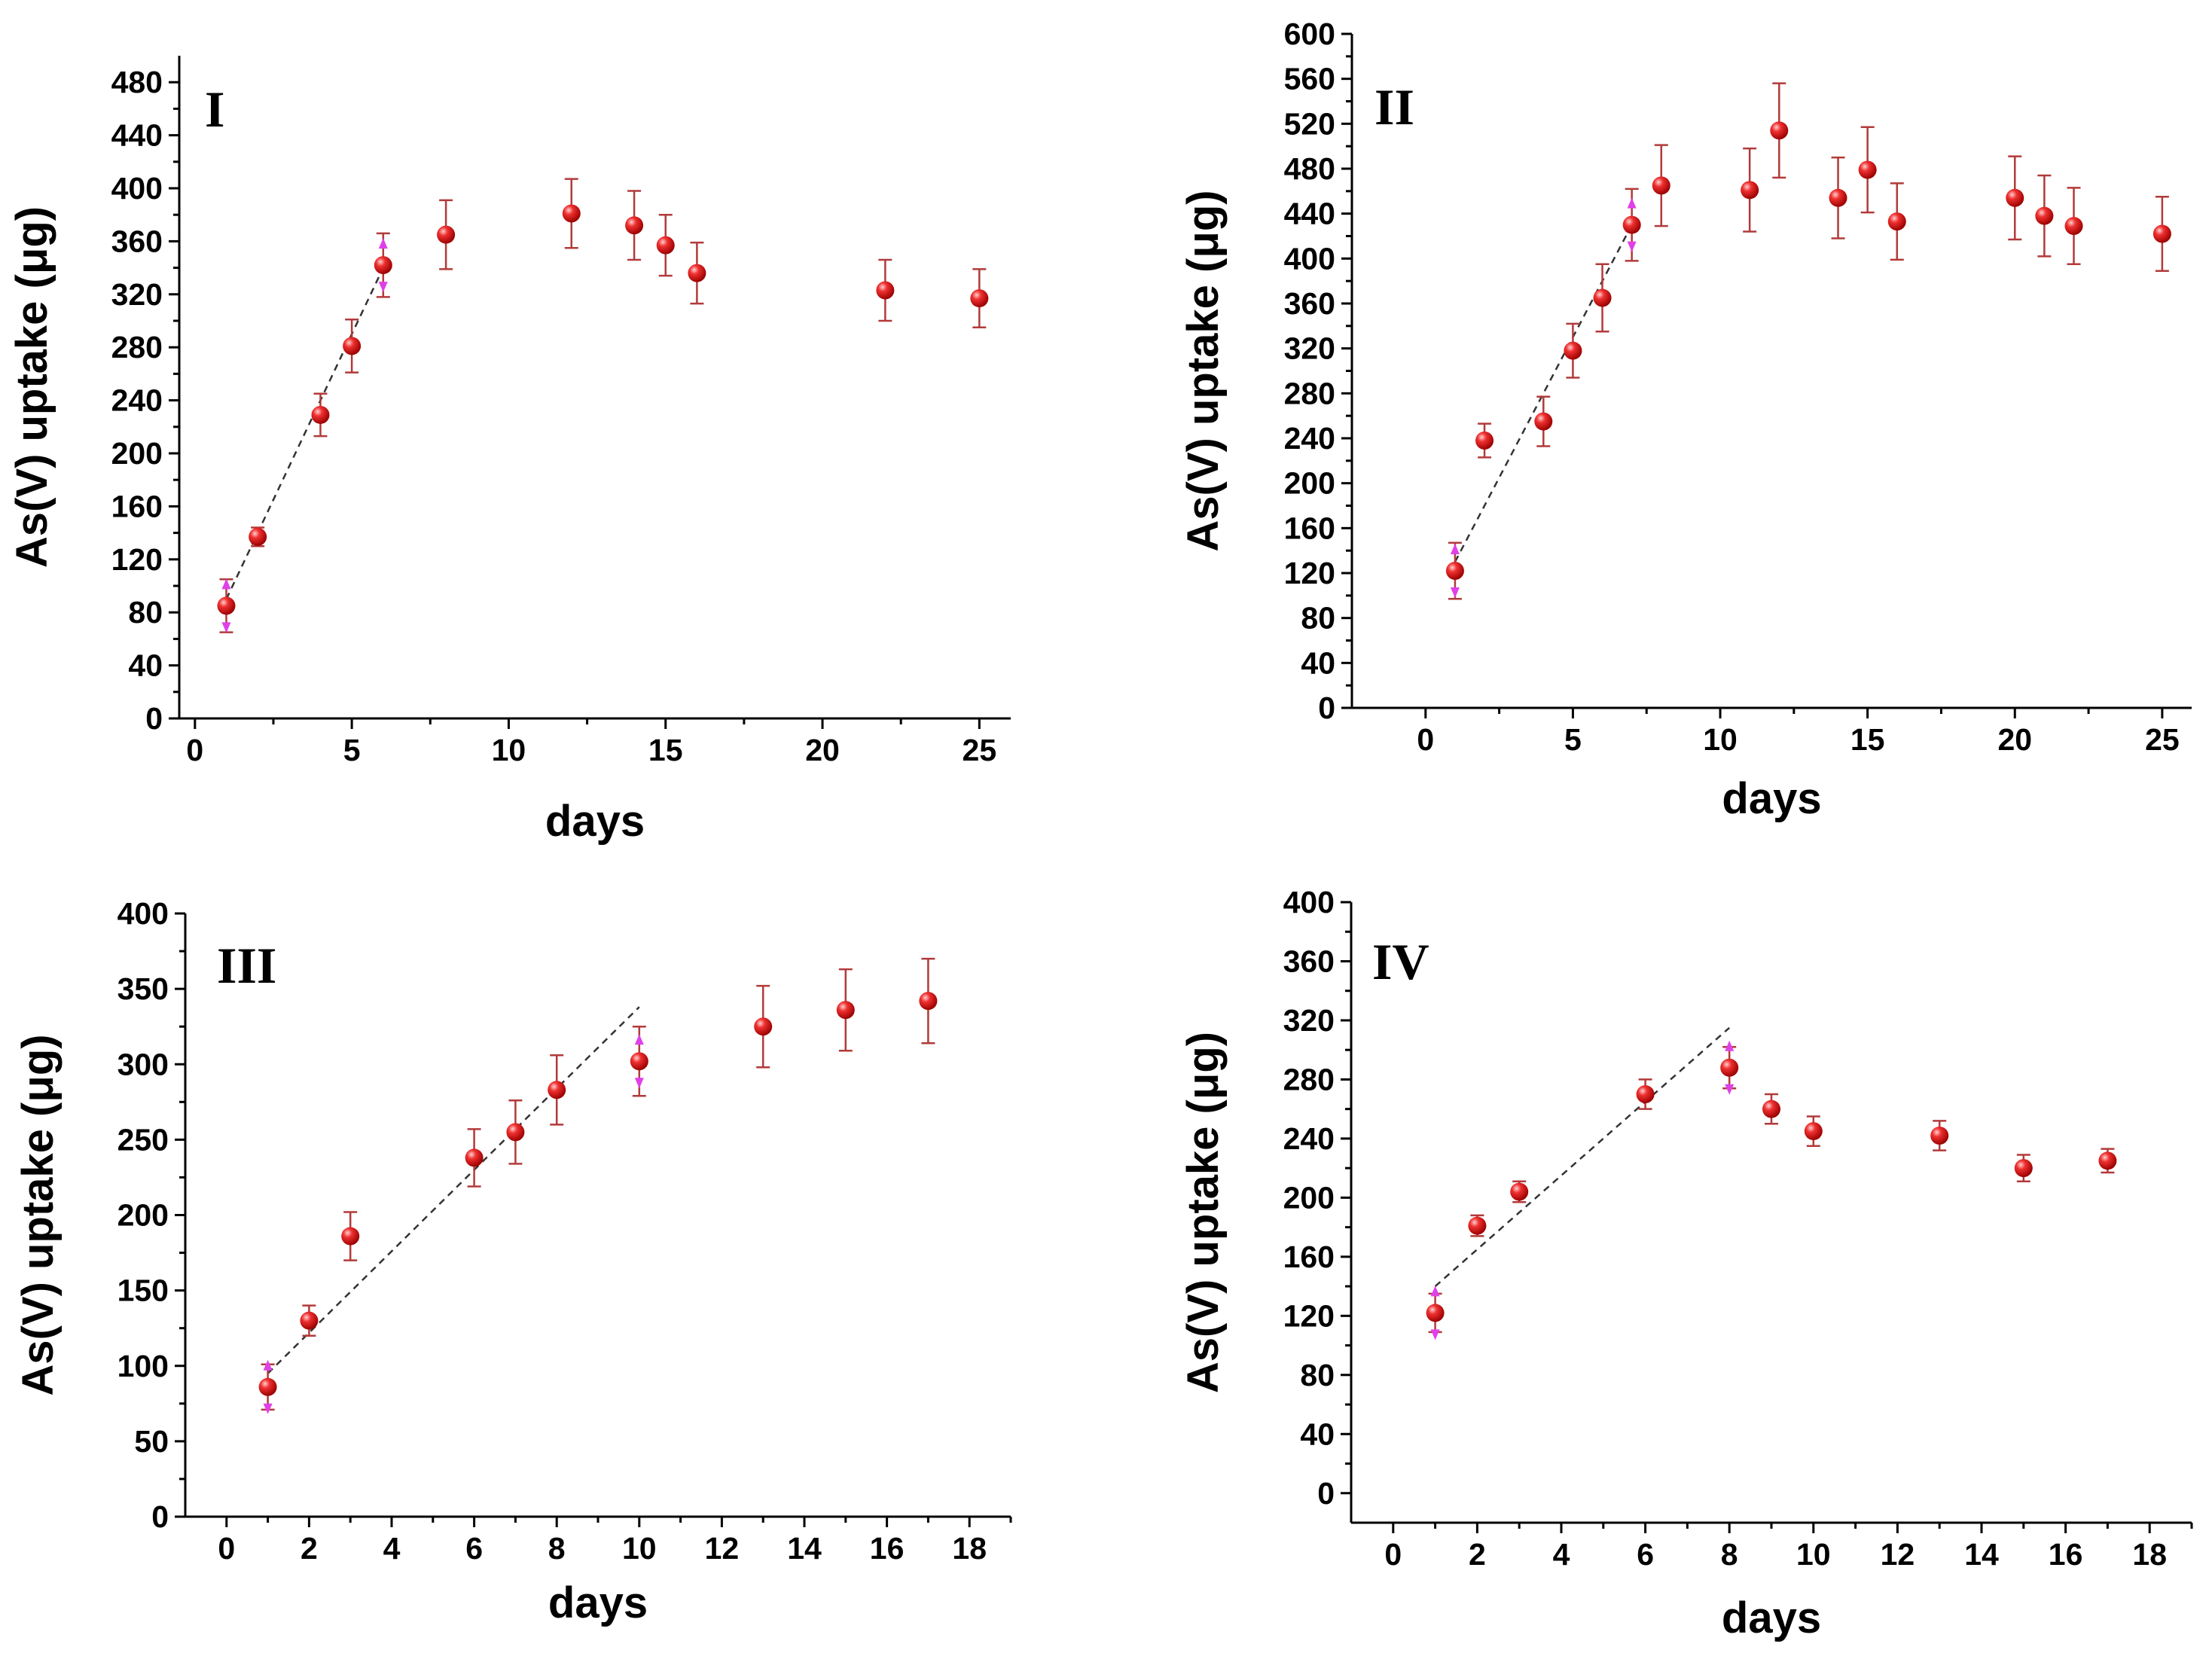  I want to click on y-tick-label: 50, so click(151, 1441).